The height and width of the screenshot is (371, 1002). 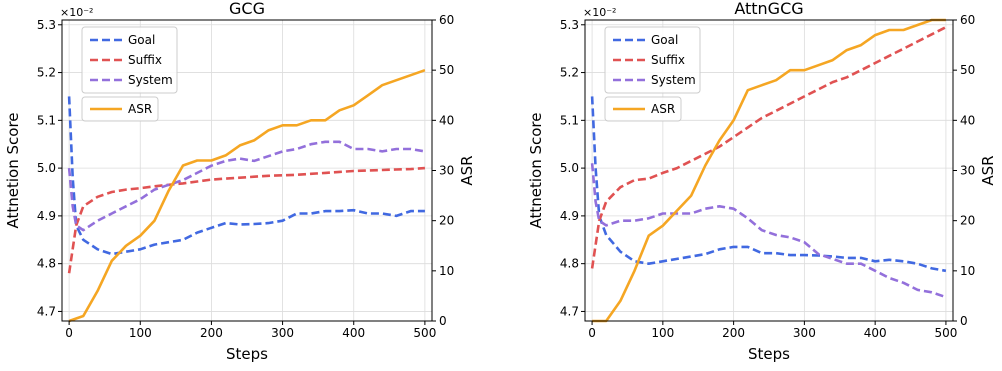 I want to click on series-line-suffix, so click(x=246, y=220).